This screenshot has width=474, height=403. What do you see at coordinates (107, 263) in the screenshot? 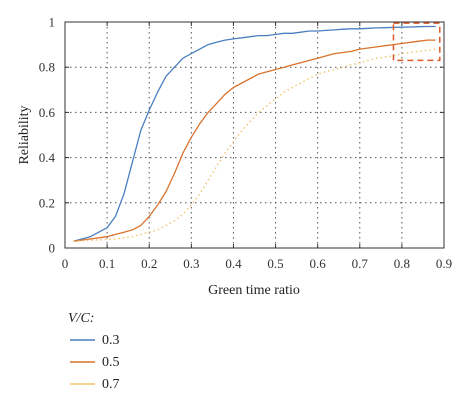
I see `x-tick-label: 0.1` at bounding box center [107, 263].